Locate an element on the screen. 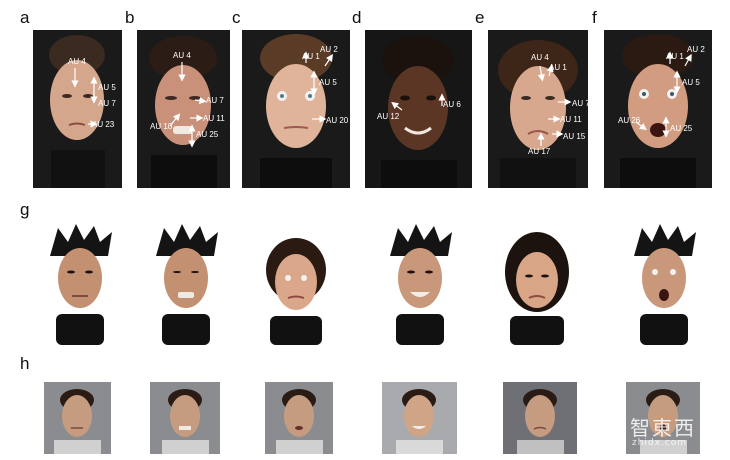  photo-g-6-face is located at coordinates (664, 283).